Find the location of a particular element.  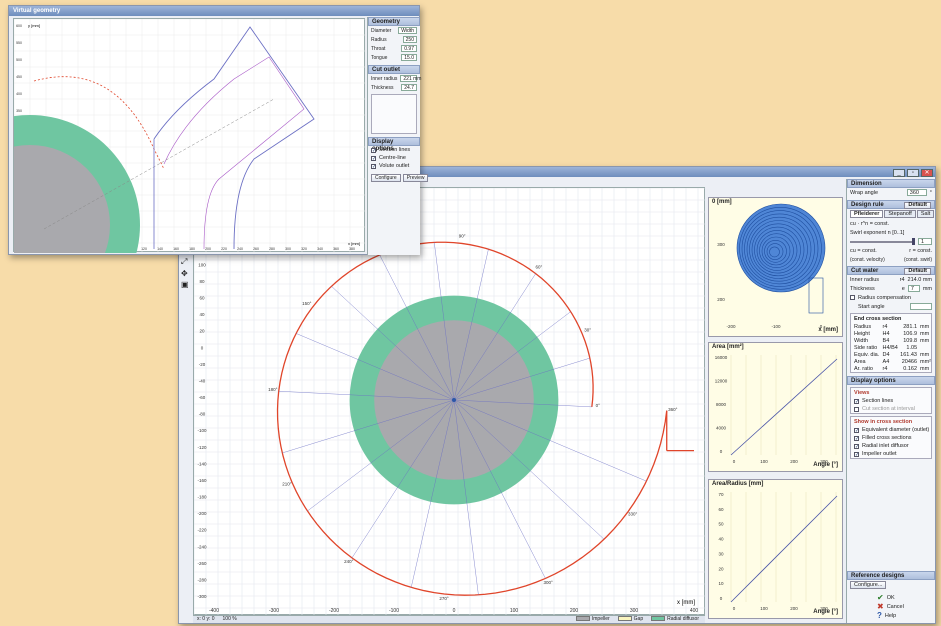

end-row-value: 0.162 is located at coordinates (910, 368).